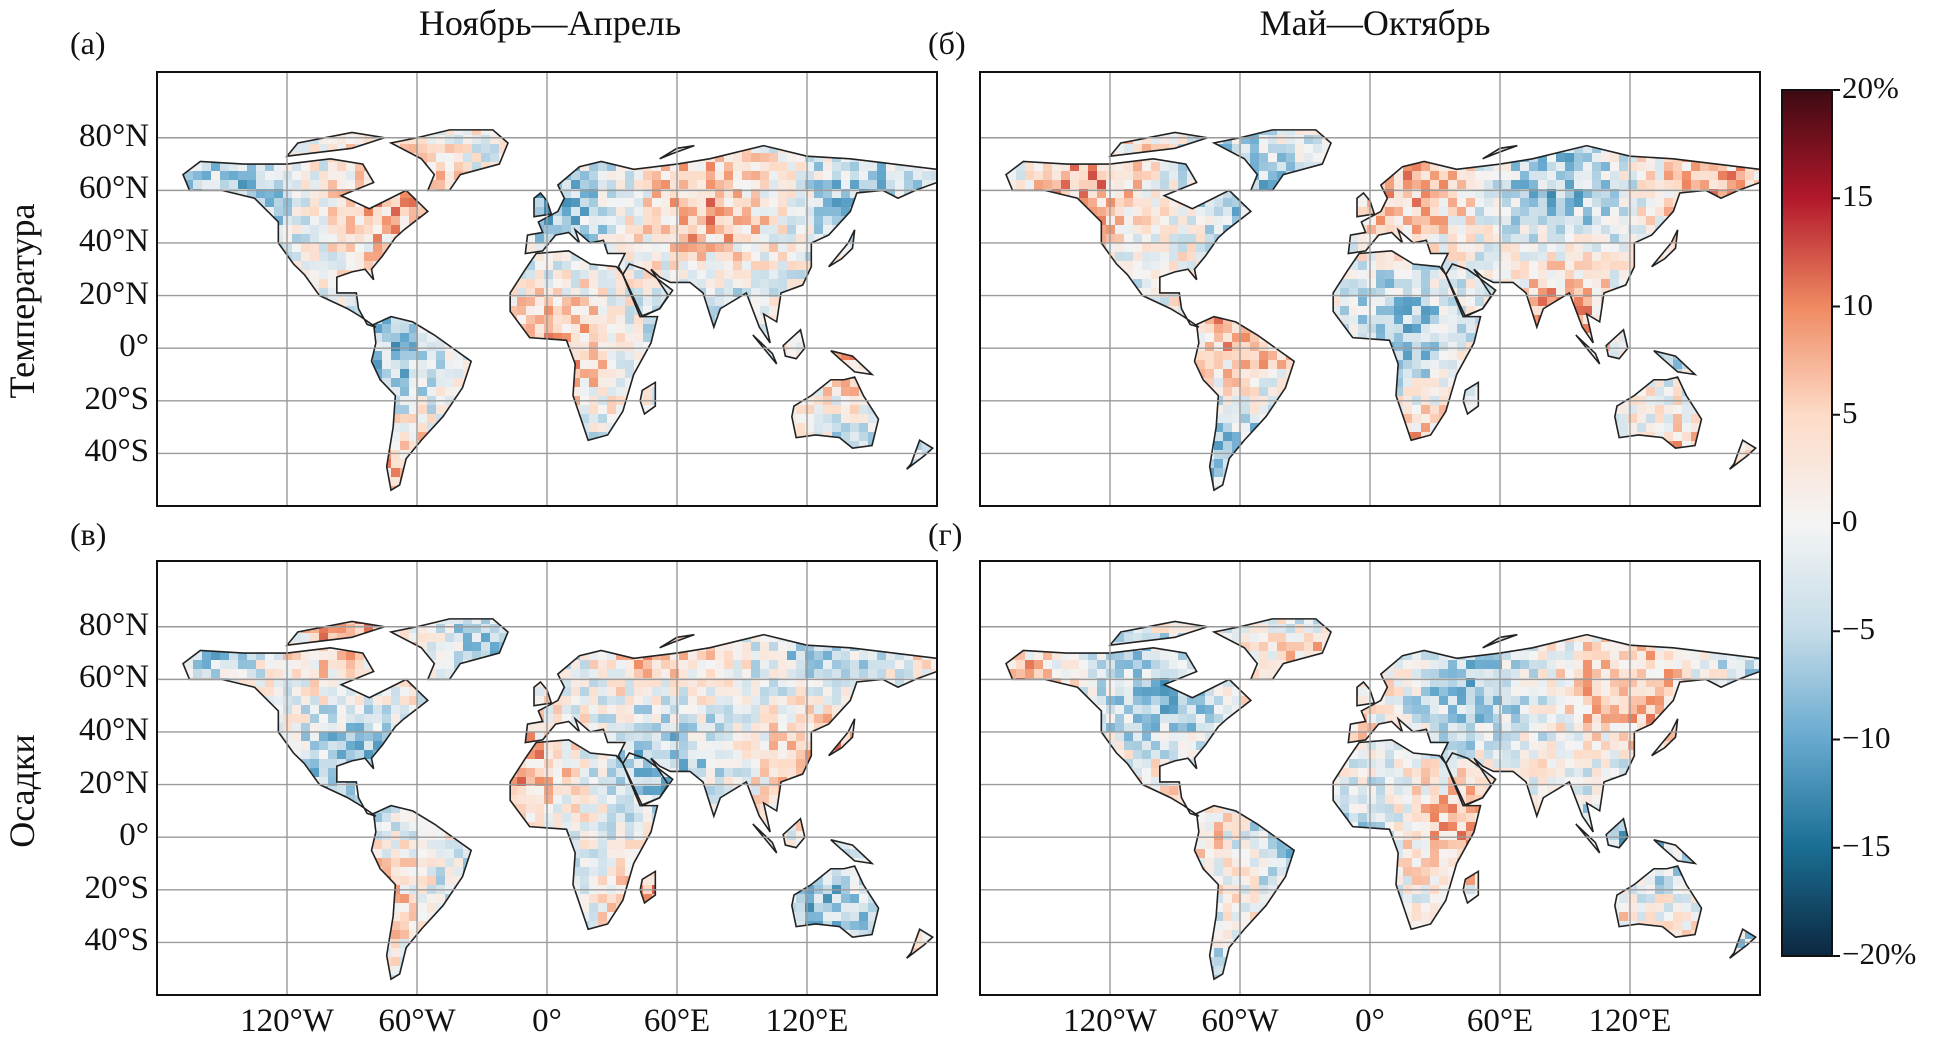  What do you see at coordinates (1850, 412) in the screenshot?
I see `colorbar-label: 5` at bounding box center [1850, 412].